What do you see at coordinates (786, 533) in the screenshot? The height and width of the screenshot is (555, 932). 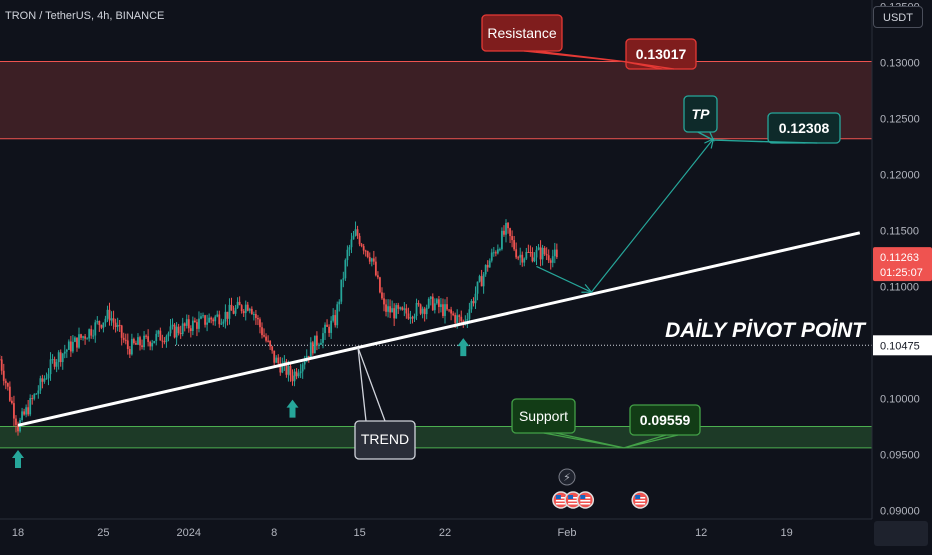 I see `x-tick-label: 19` at bounding box center [786, 533].